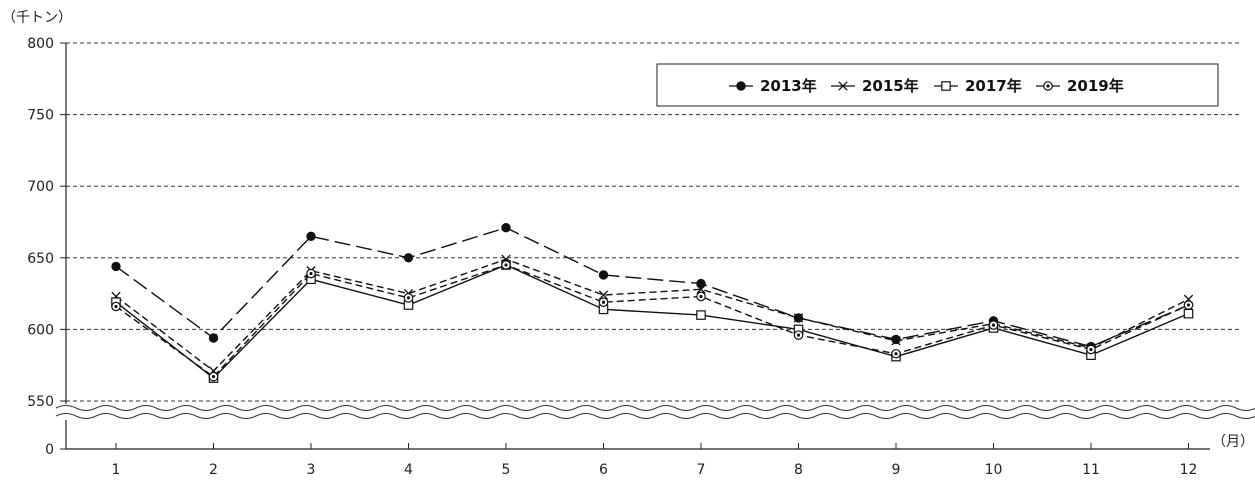 This screenshot has height=482, width=1255. What do you see at coordinates (40, 259) in the screenshot?
I see `y-tick-label: 650` at bounding box center [40, 259].